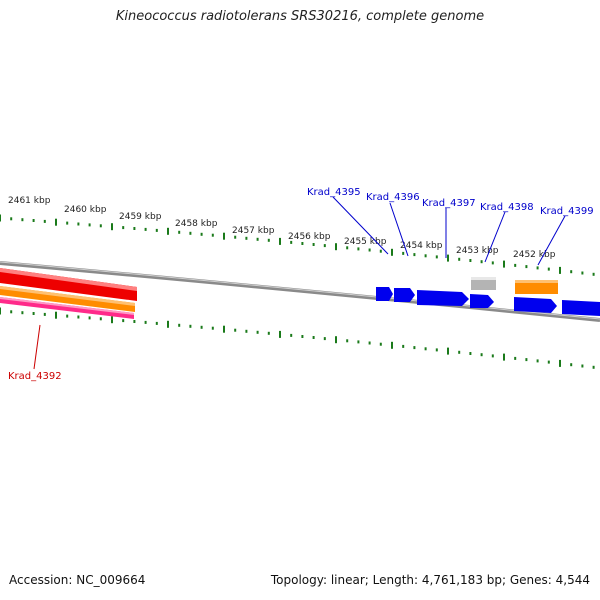 This screenshot has height=600, width=600. Describe the element at coordinates (309, 237) in the screenshot. I see `scale-label: 2456 kbp` at that location.